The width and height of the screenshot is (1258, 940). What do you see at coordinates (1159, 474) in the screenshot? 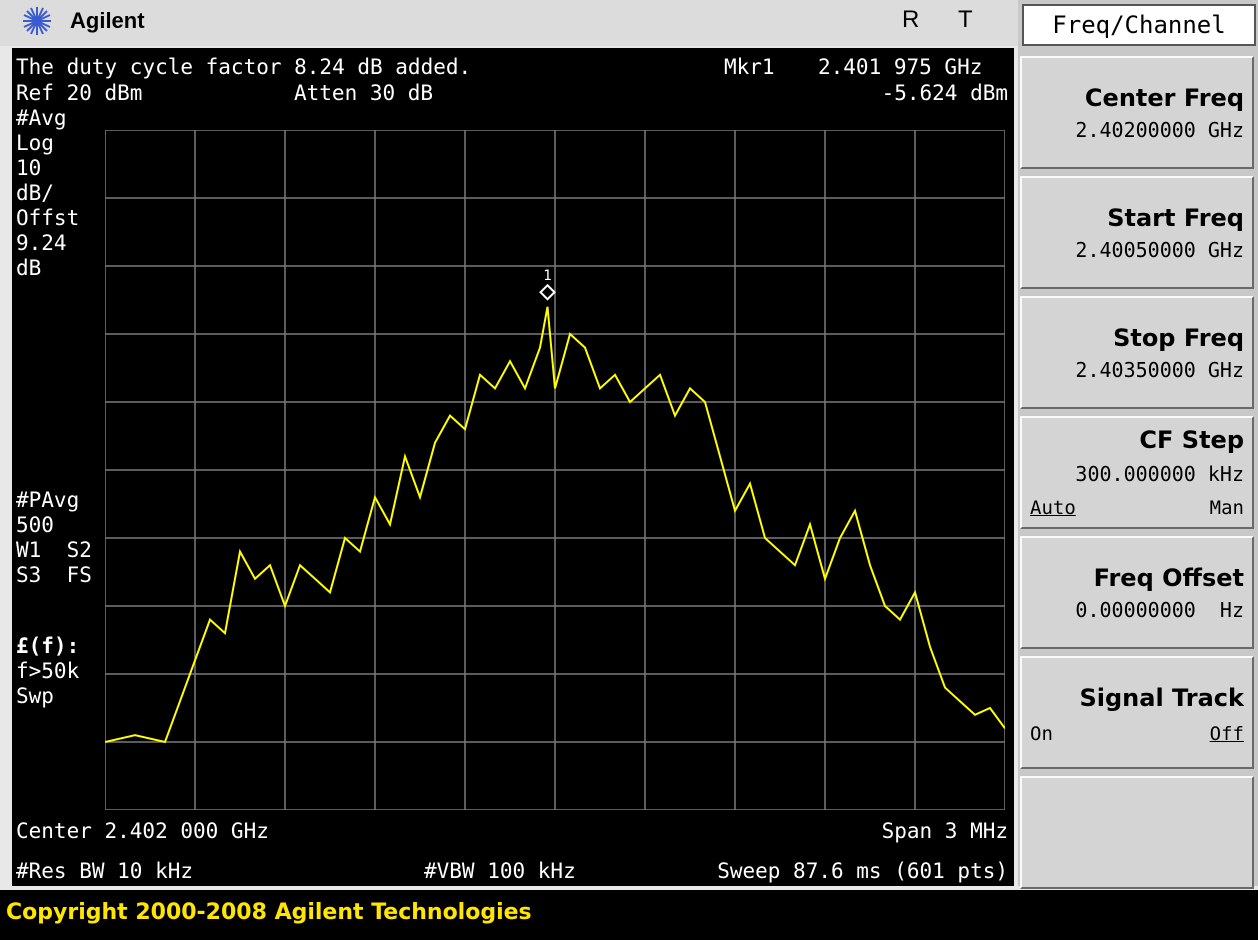
I see `cf-step-value: 300.000000 kHz` at bounding box center [1159, 474].